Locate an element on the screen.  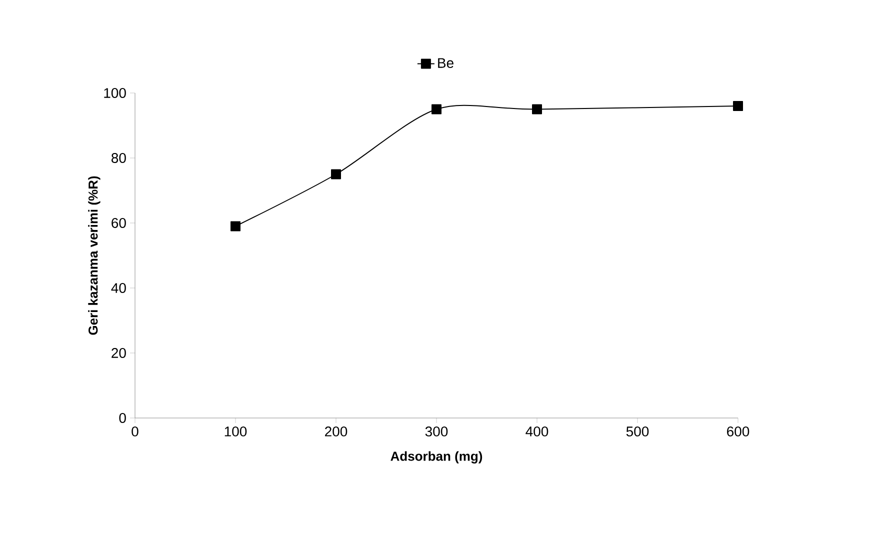
y-tick-label: 80 is located at coordinates (119, 158).